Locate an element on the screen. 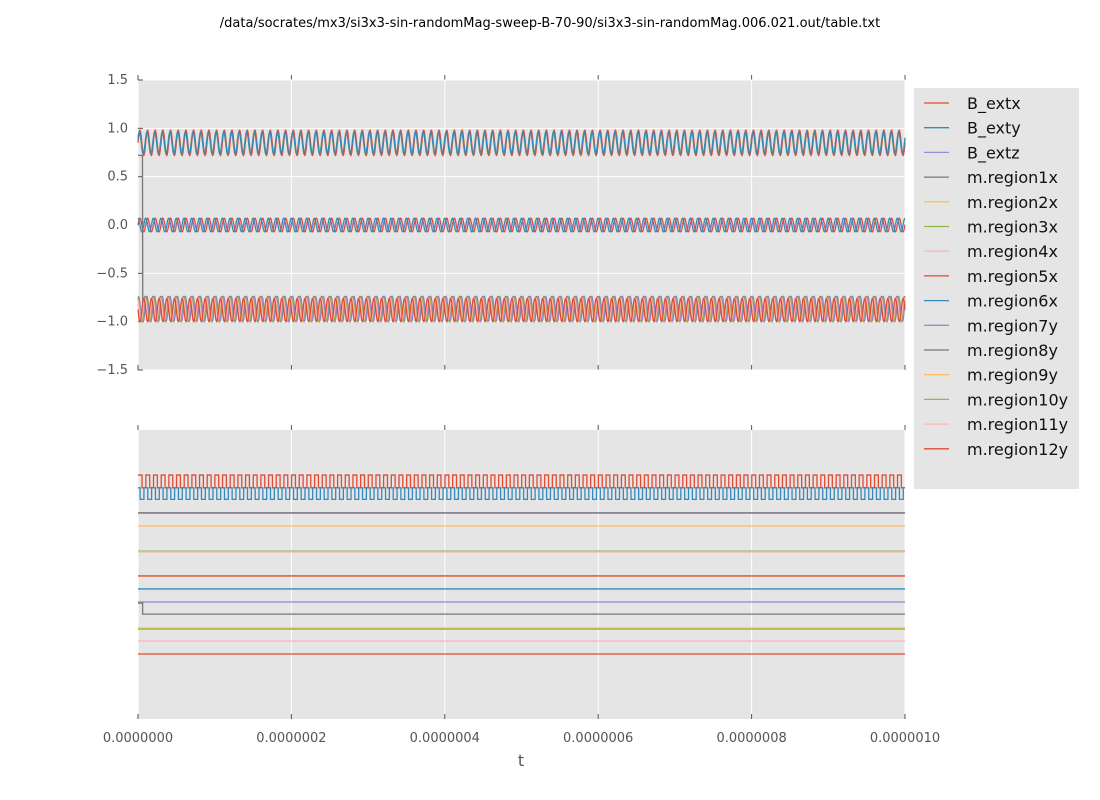 The image size is (1100, 800). x-tick-label: 0.0000000 is located at coordinates (138, 738).